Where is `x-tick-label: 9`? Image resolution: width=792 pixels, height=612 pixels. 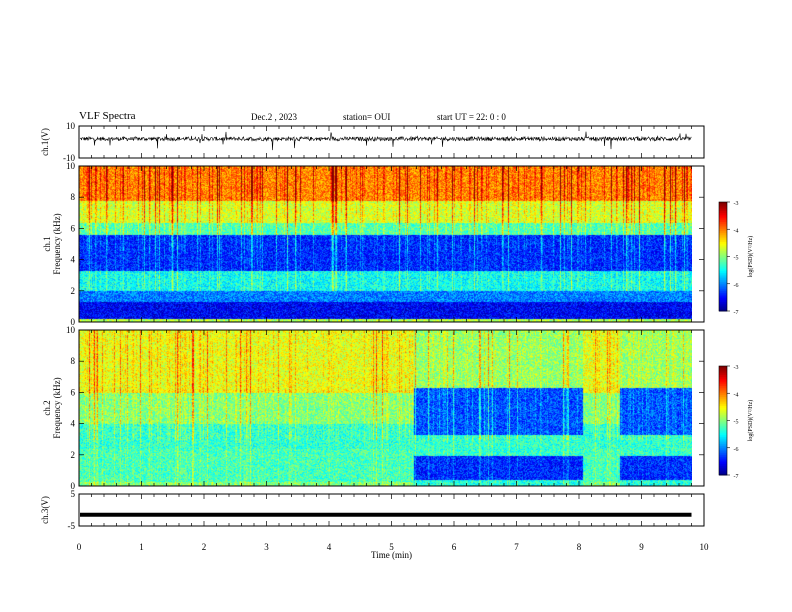 x-tick-label: 9 is located at coordinates (641, 547).